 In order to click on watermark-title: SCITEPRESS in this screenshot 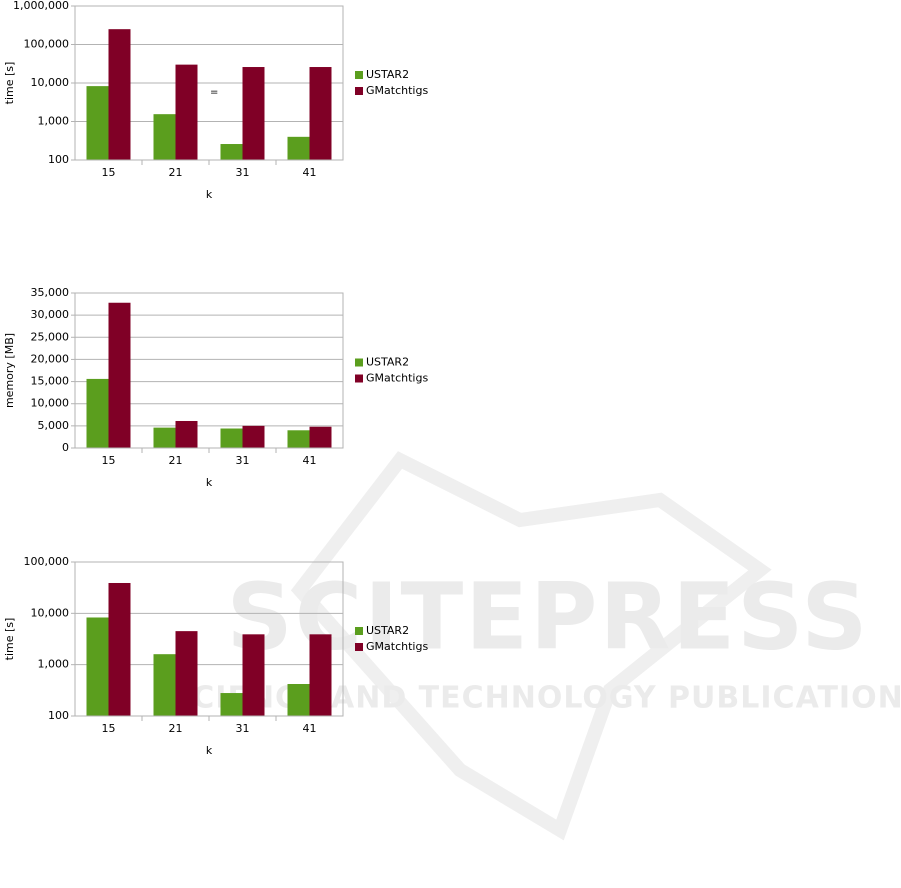, I will do `click(547, 616)`.